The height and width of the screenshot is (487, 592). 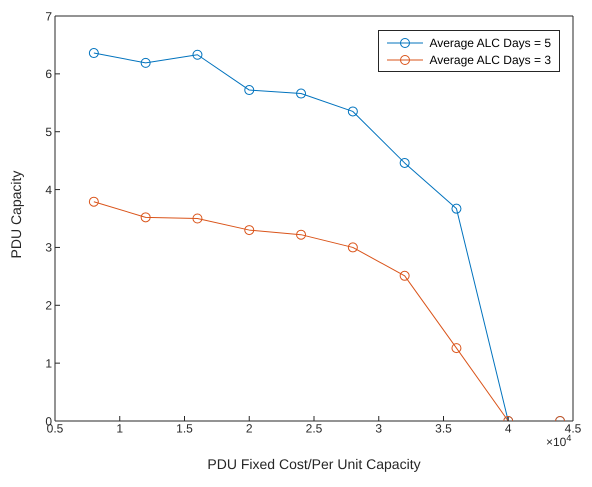 What do you see at coordinates (314, 464) in the screenshot?
I see `x-axis-title: PDU Fixed Cost/Per Unit Capacity` at bounding box center [314, 464].